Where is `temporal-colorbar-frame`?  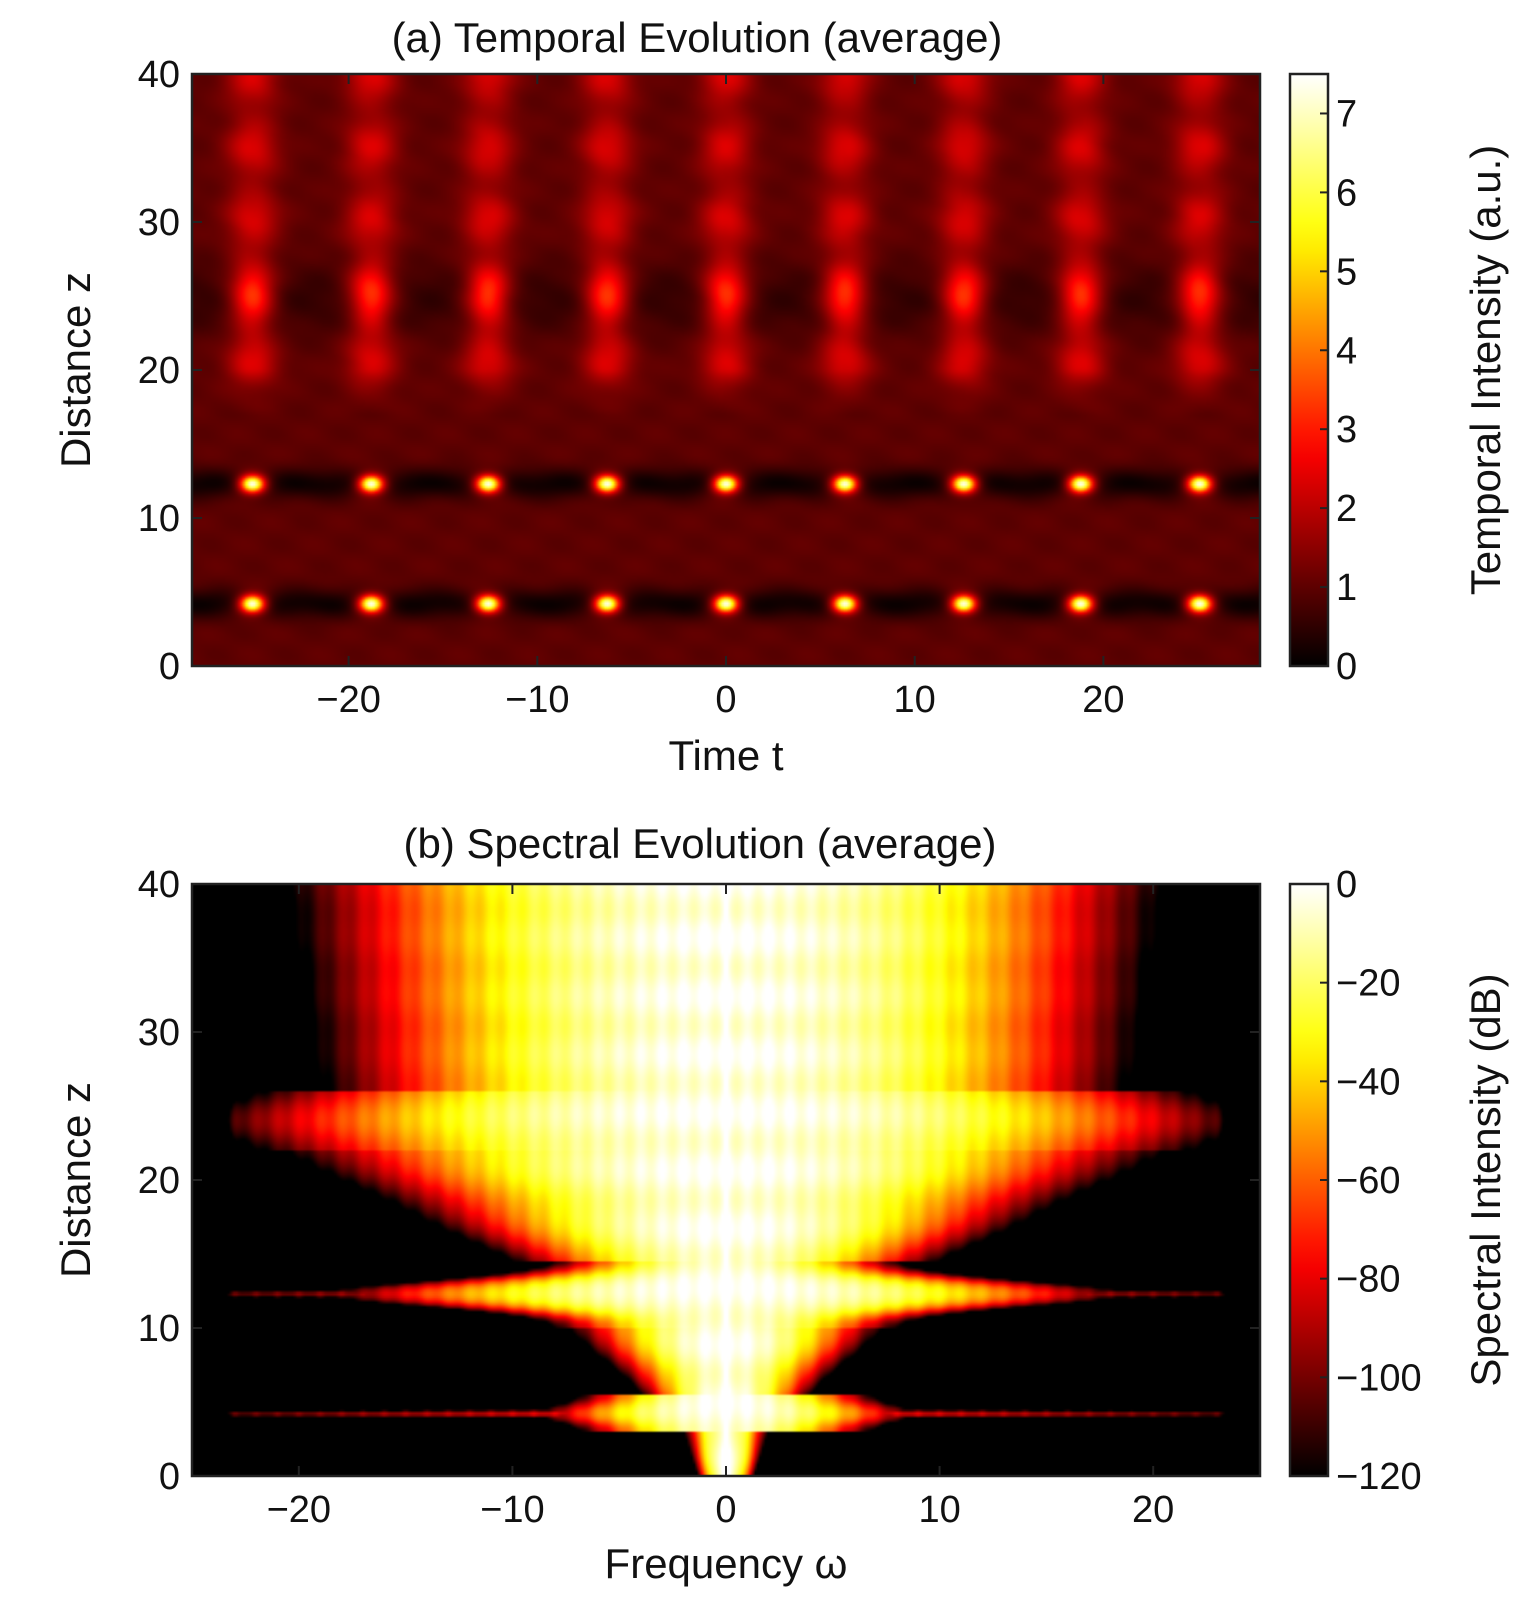 temporal-colorbar-frame is located at coordinates (1309, 370).